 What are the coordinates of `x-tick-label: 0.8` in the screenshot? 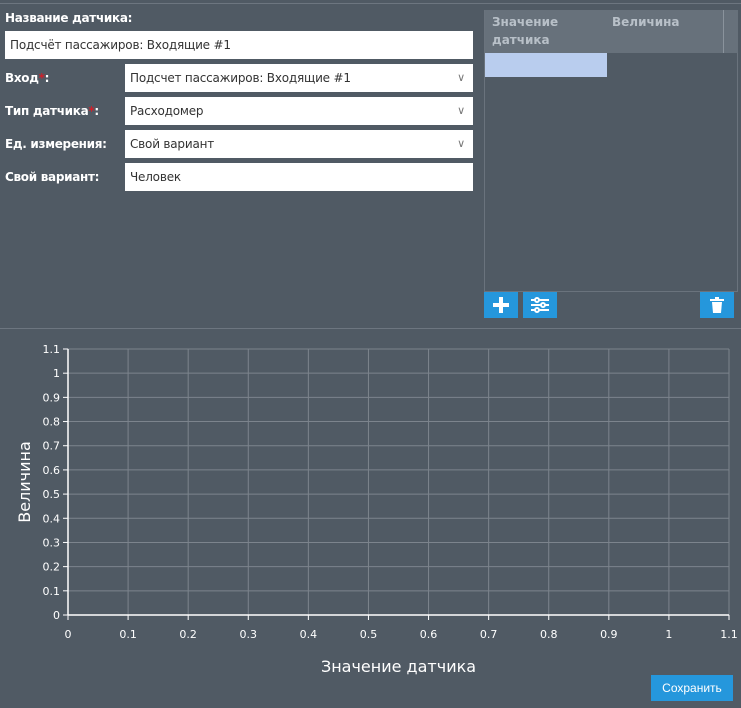 It's located at (549, 634).